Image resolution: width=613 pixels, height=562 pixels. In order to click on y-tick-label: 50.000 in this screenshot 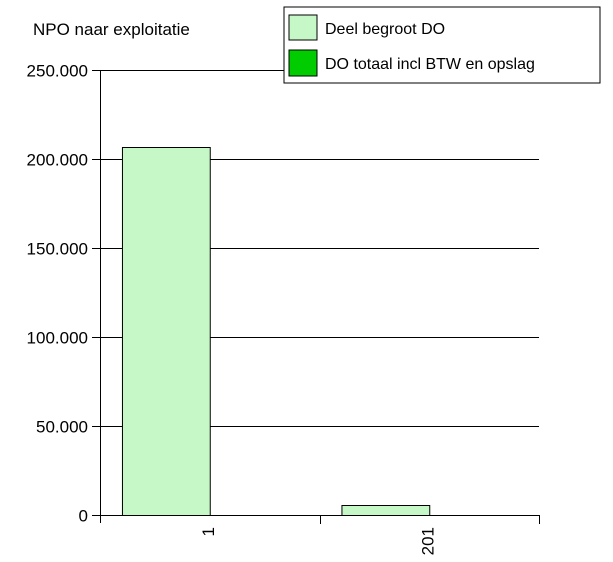, I will do `click(62, 427)`.